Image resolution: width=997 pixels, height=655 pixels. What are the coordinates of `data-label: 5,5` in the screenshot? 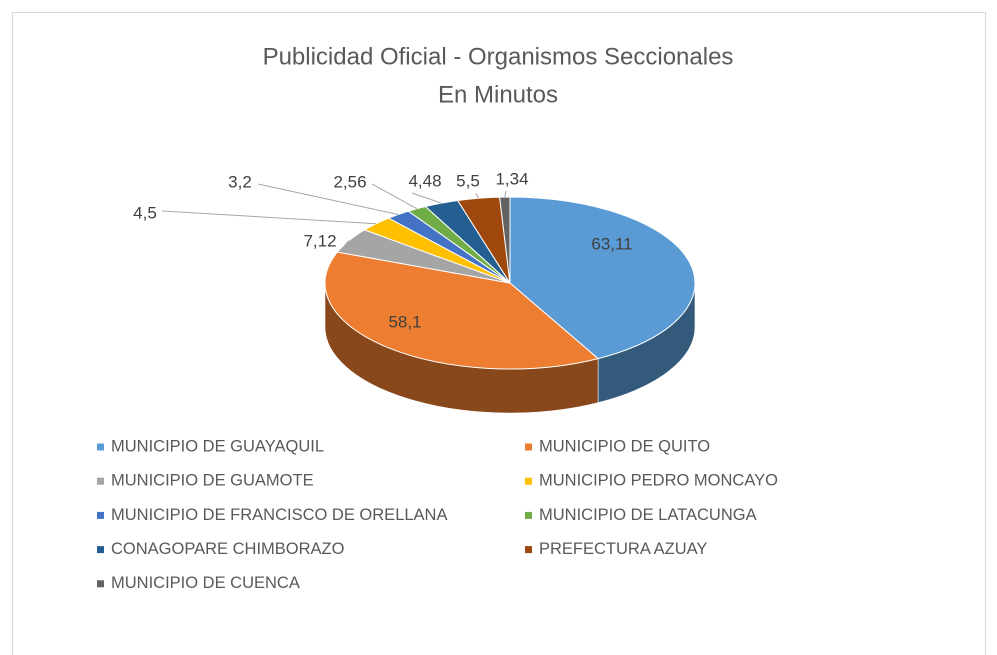 It's located at (468, 180).